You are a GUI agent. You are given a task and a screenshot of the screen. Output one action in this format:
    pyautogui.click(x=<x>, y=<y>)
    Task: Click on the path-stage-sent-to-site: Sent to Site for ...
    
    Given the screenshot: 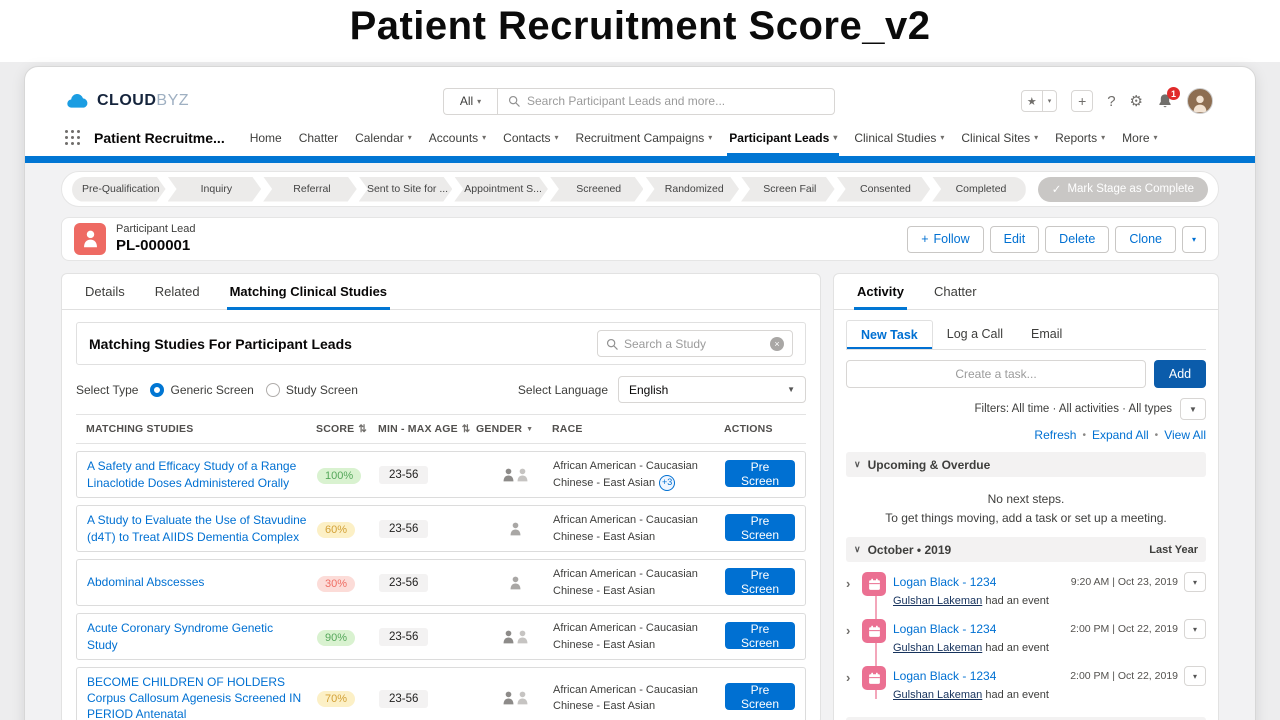 What is the action you would take?
    pyautogui.click(x=406, y=189)
    